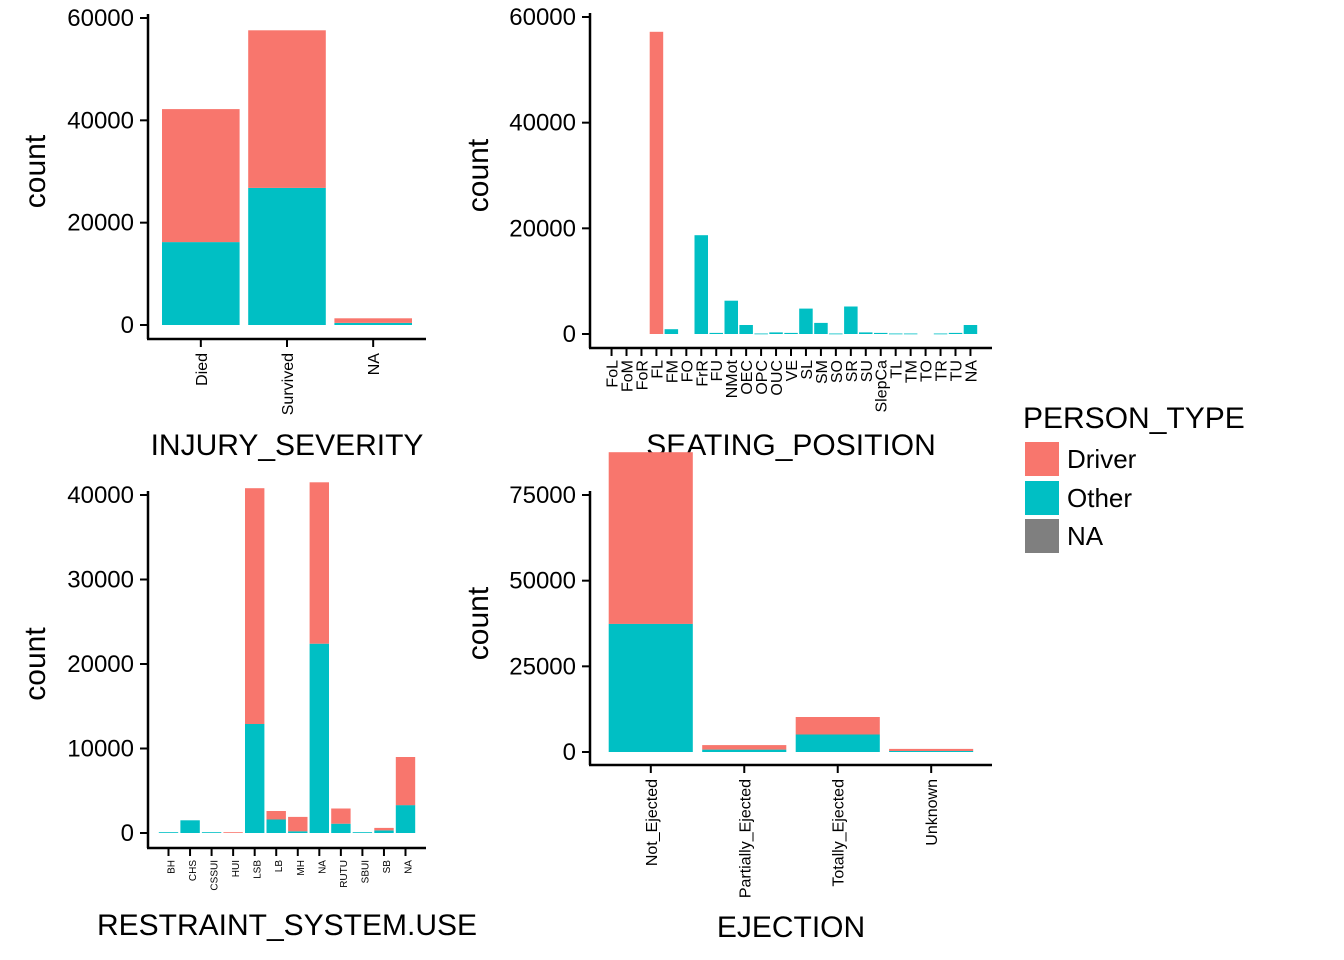  I want to click on x-tick-label: CHS, so click(193, 870).